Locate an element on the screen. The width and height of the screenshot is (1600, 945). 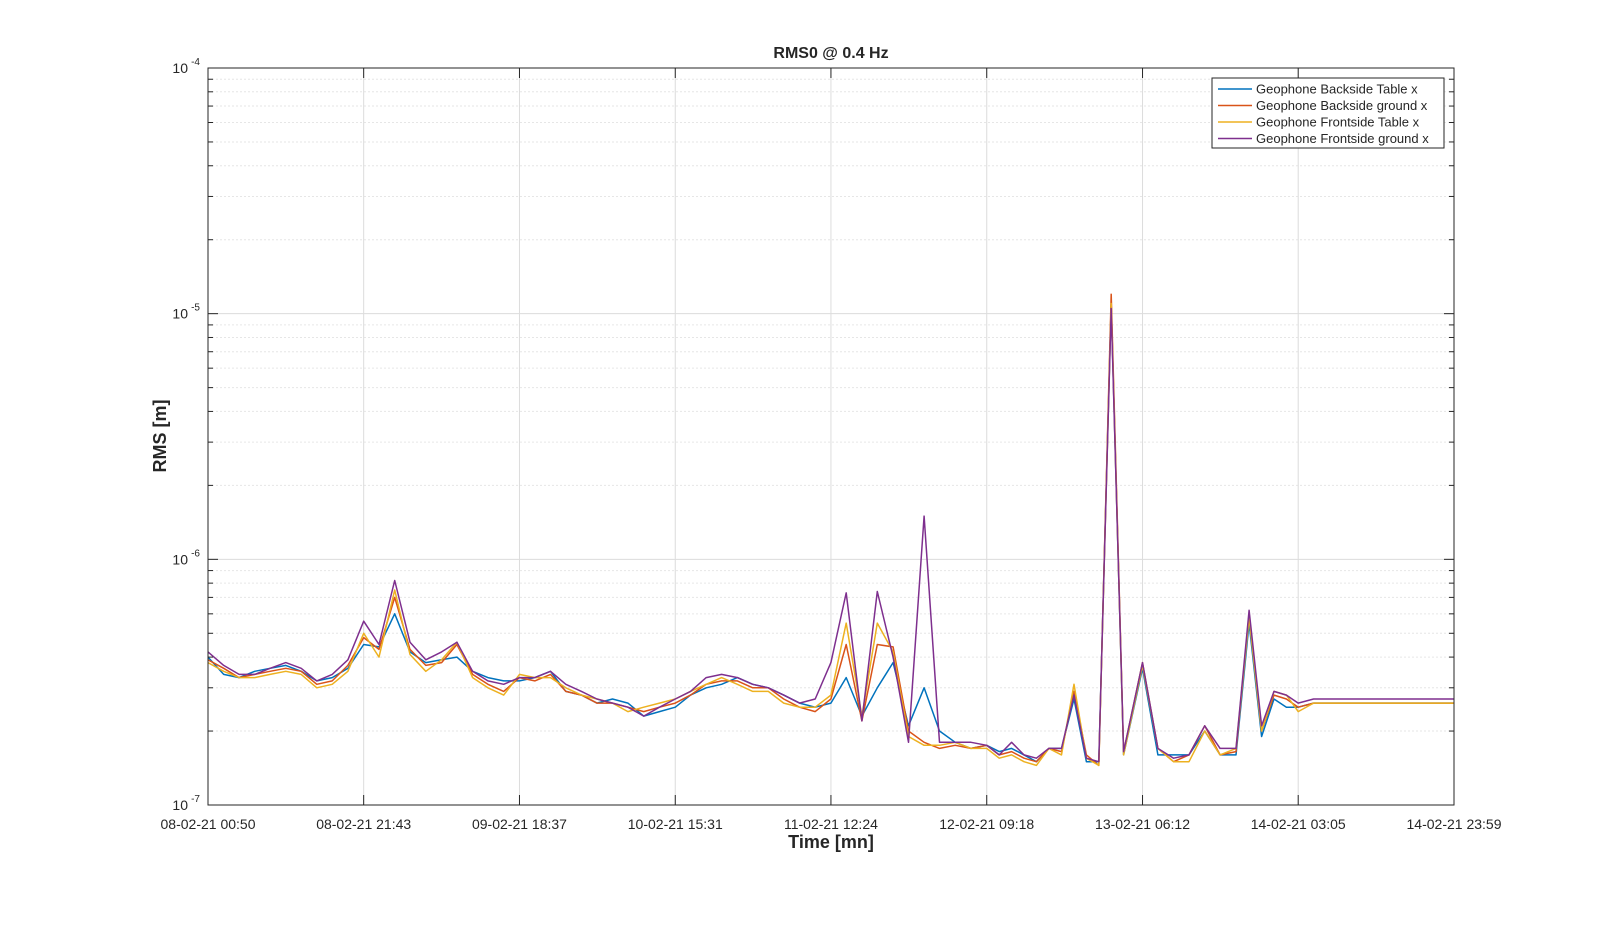
x-tick-label: 08-02-21 00:50 is located at coordinates (208, 824).